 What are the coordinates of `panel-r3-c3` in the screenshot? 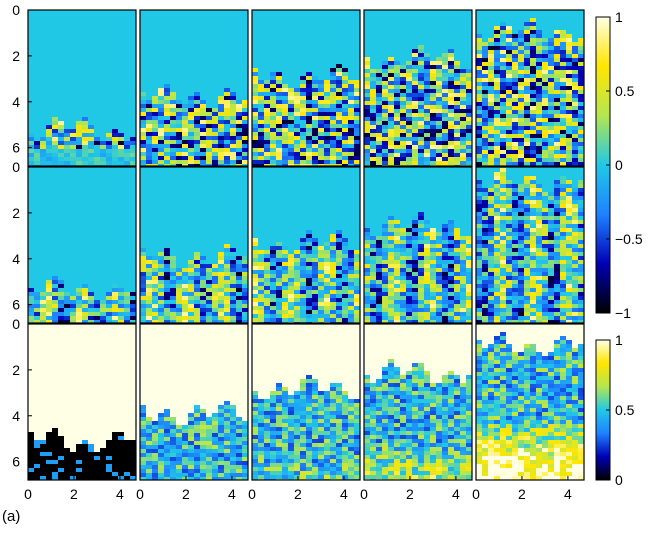 It's located at (306, 403).